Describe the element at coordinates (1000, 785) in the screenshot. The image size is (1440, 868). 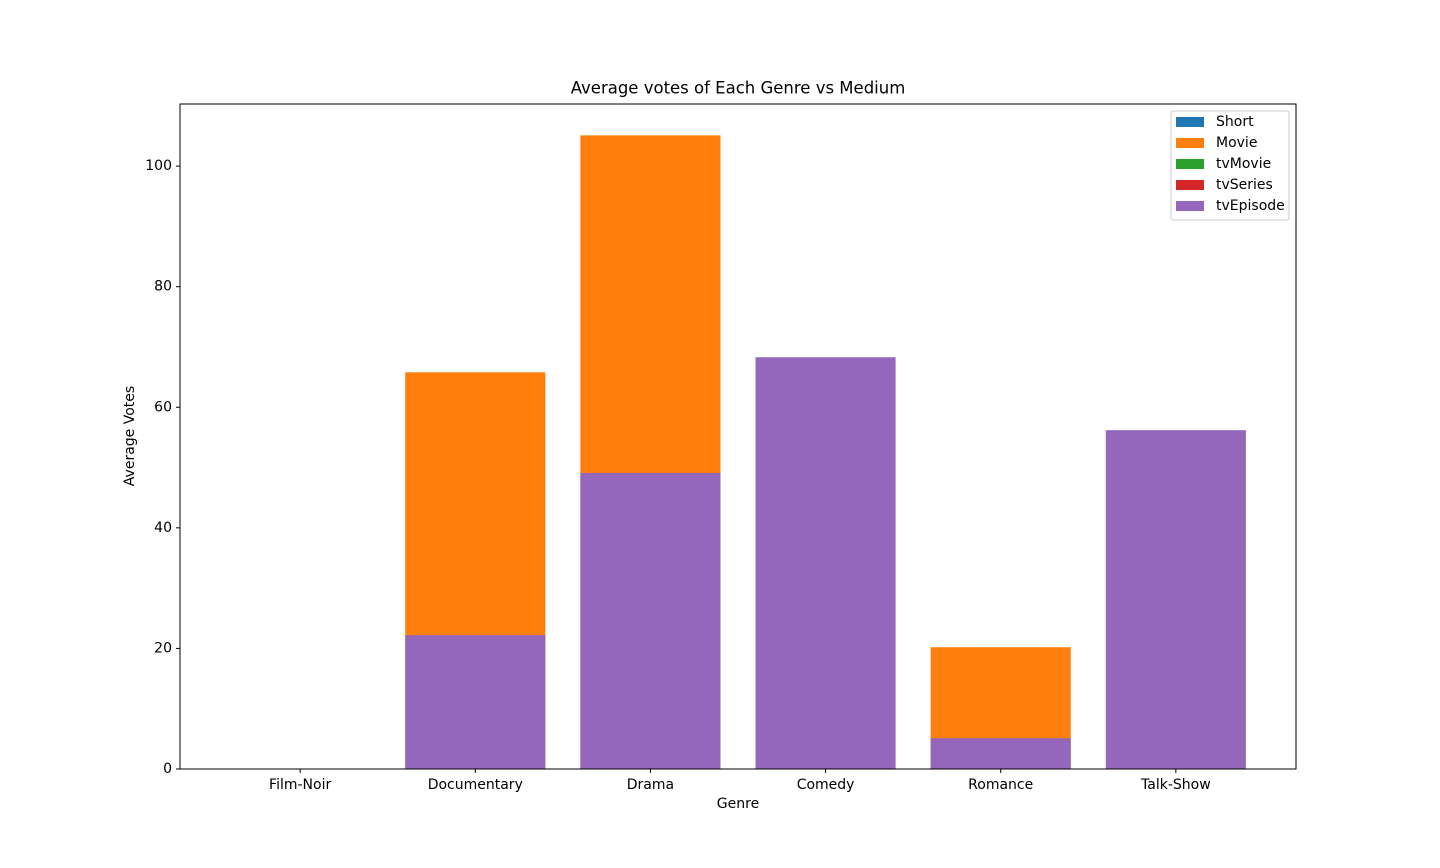
I see `x-tick-label: Romance` at that location.